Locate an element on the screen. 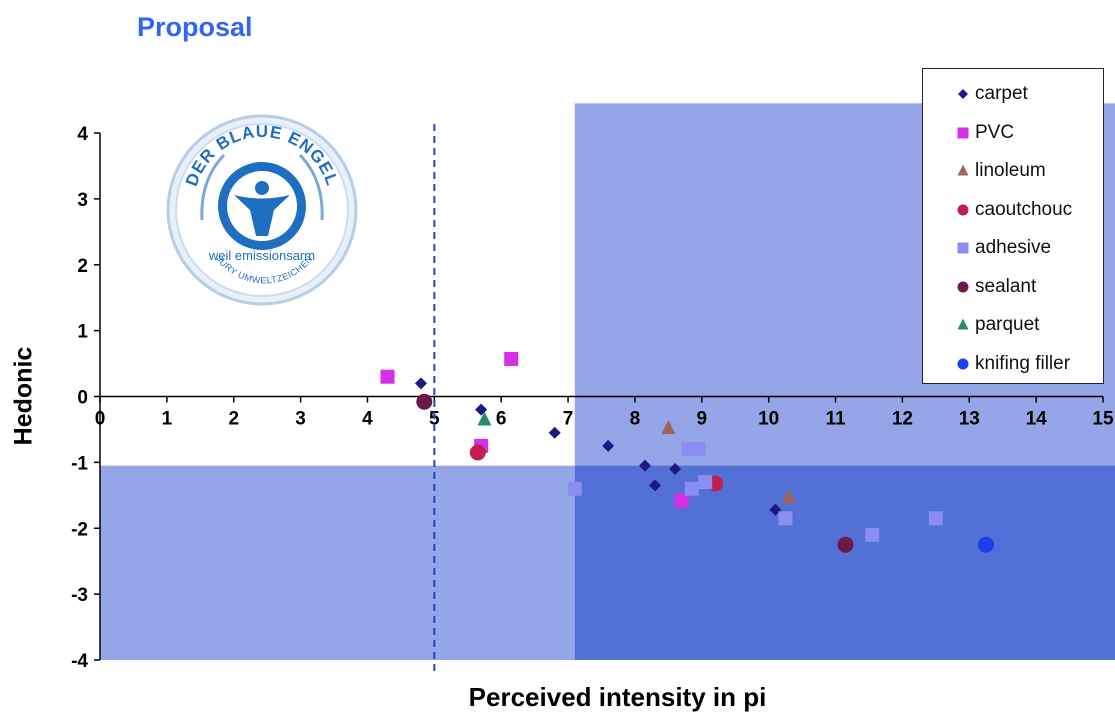 The width and height of the screenshot is (1115, 715). x-axis-label: Perceived intensity in pi is located at coordinates (617, 697).